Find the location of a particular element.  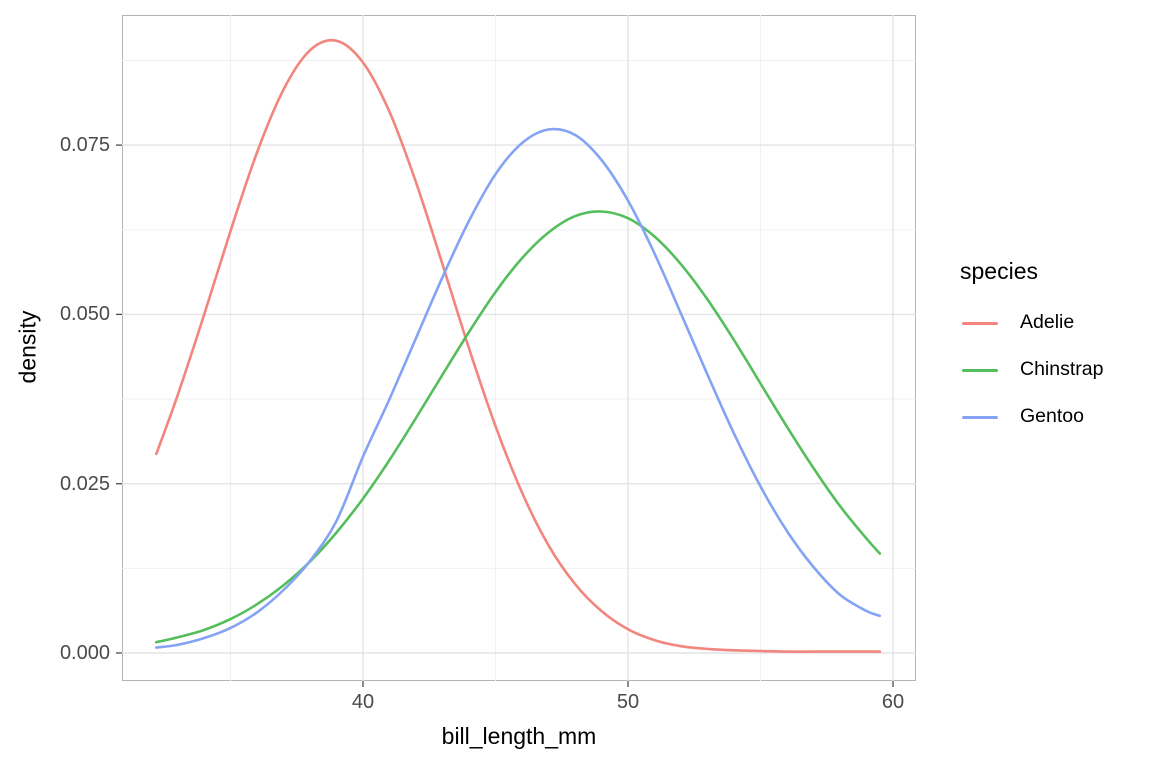

y-tick-label-0.000: 0.000 is located at coordinates (84, 653).